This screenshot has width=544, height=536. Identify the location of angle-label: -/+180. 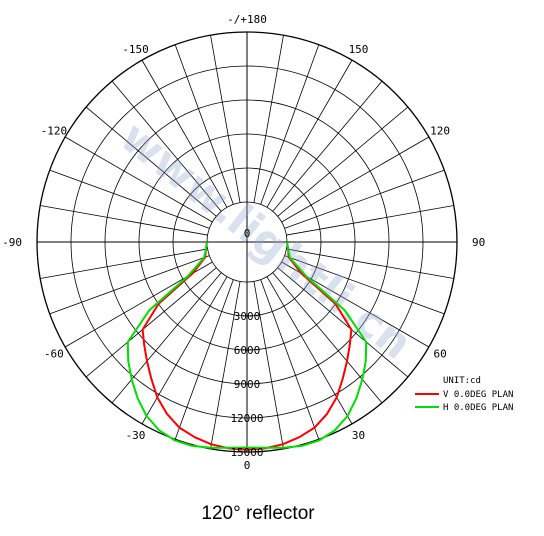
(247, 19).